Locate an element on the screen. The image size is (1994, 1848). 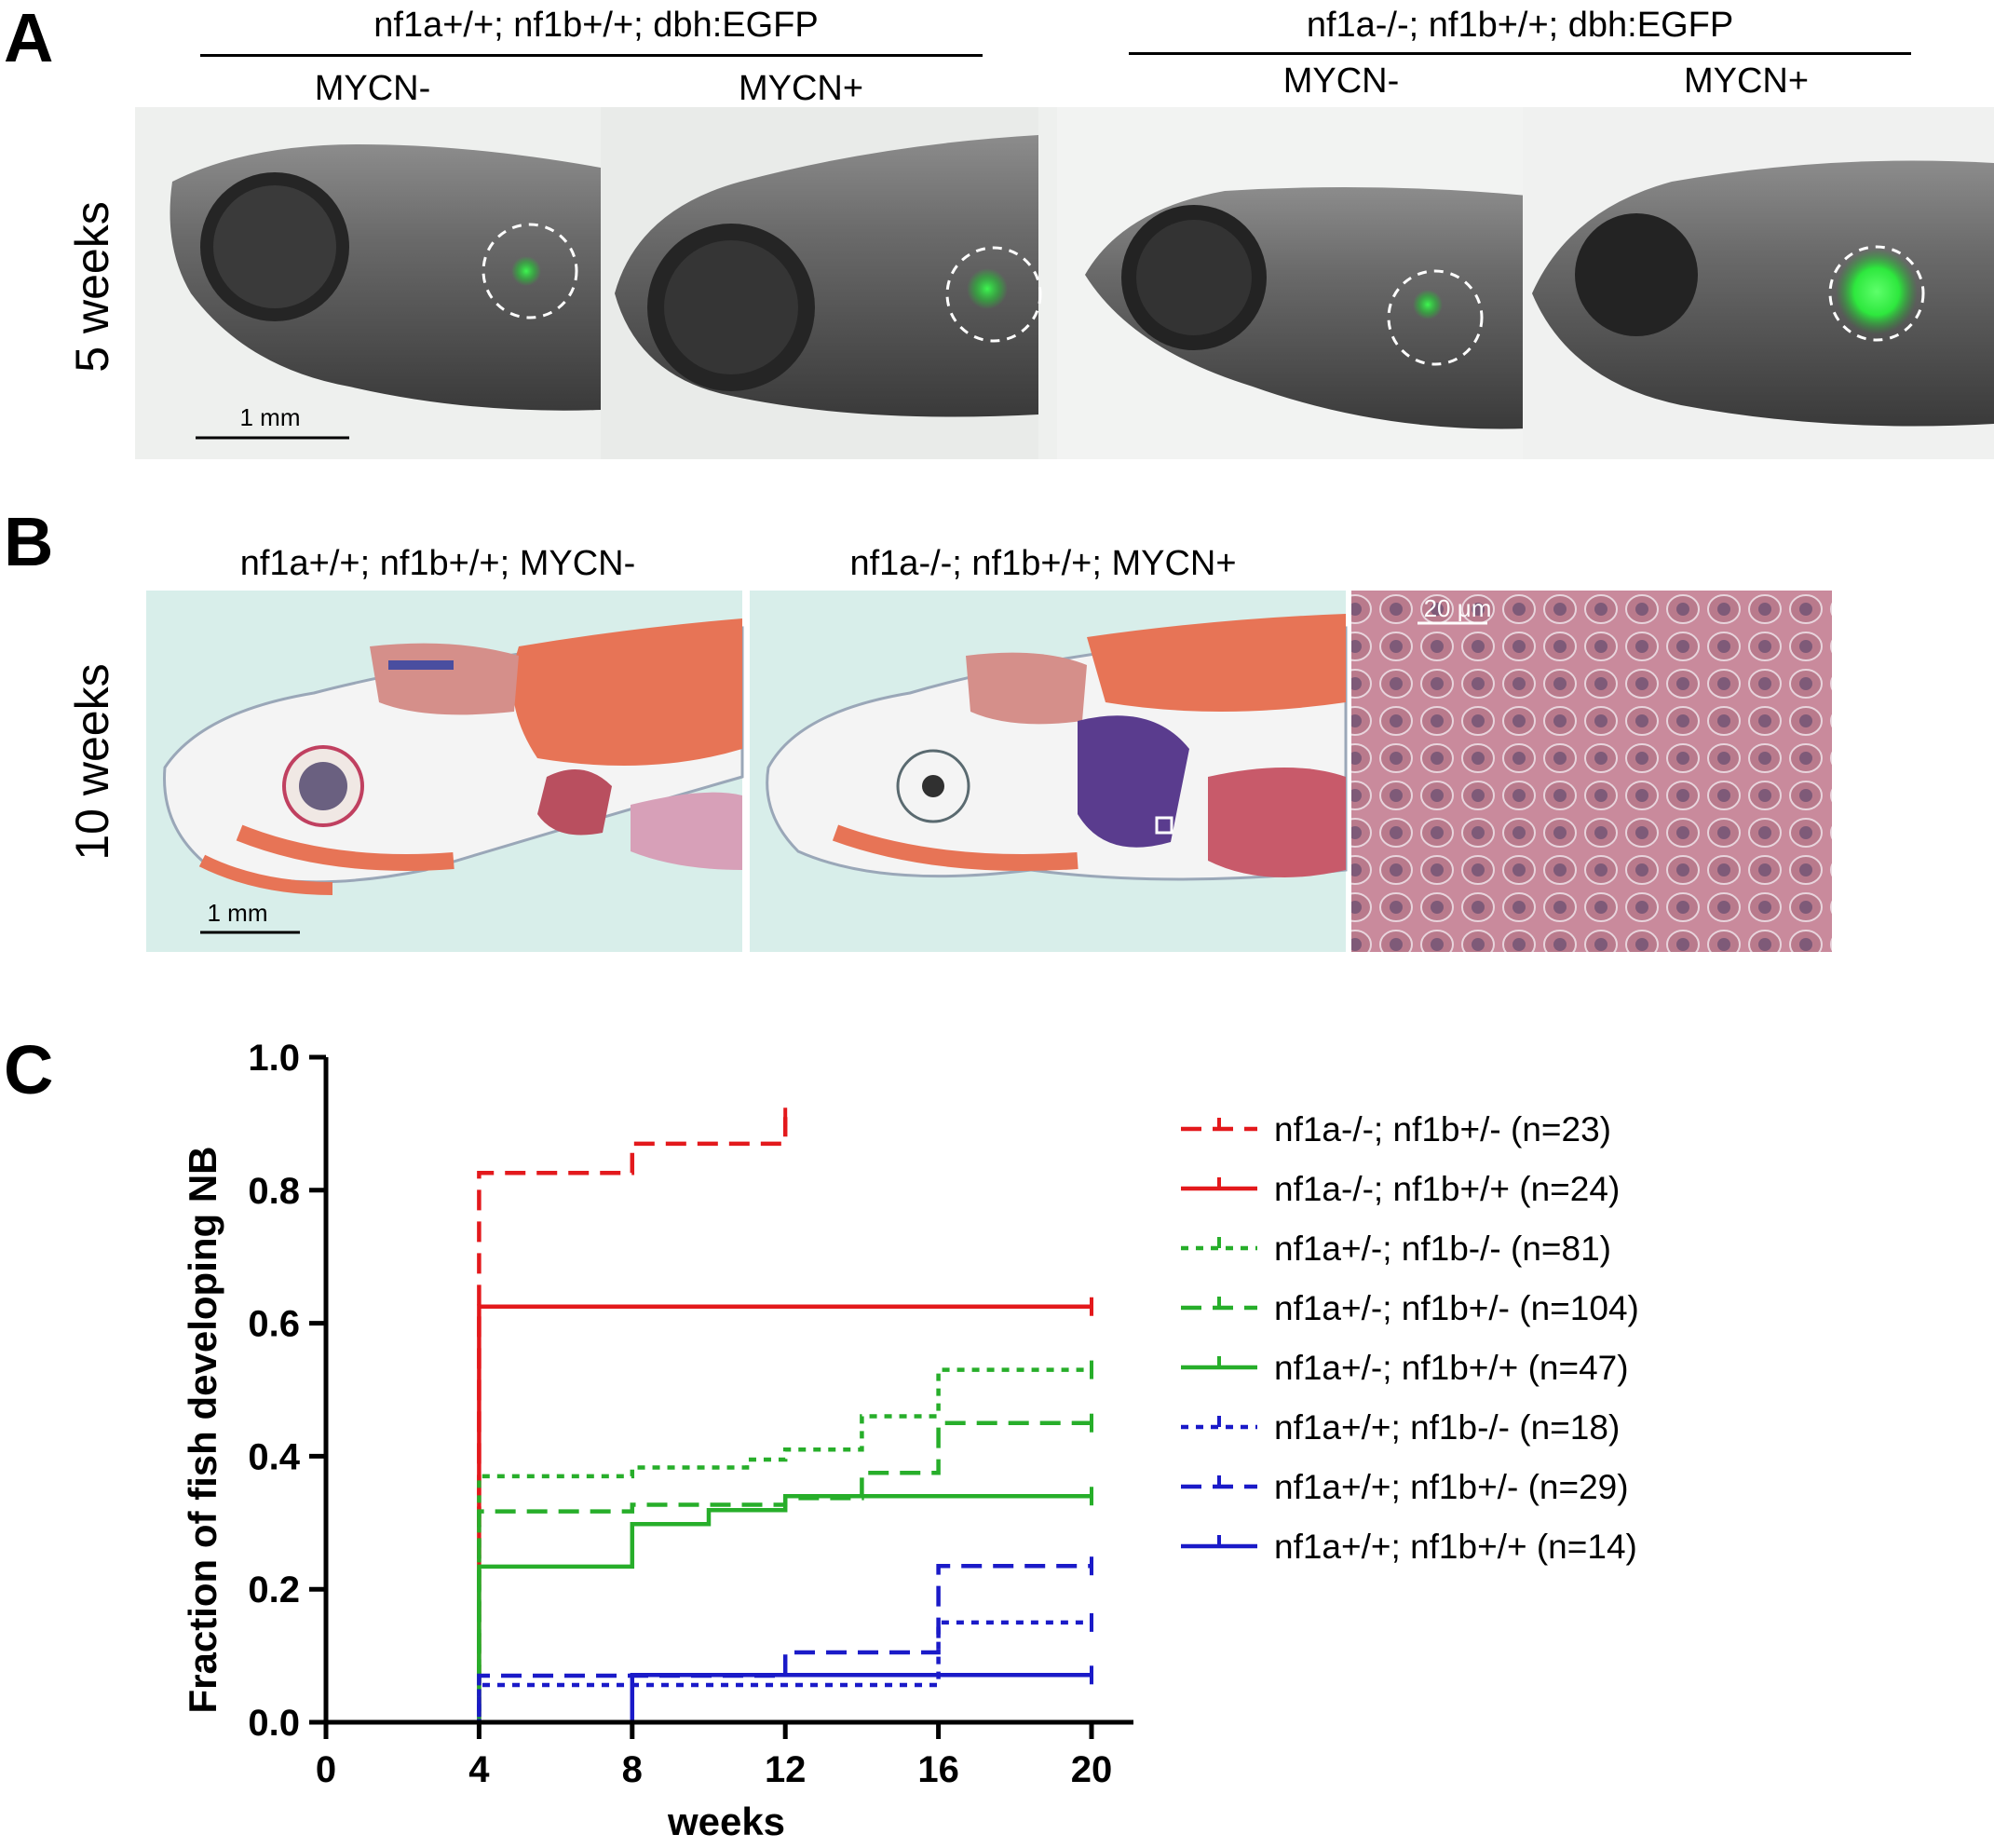
panel-a-scale-label: 1 mm is located at coordinates (270, 417).